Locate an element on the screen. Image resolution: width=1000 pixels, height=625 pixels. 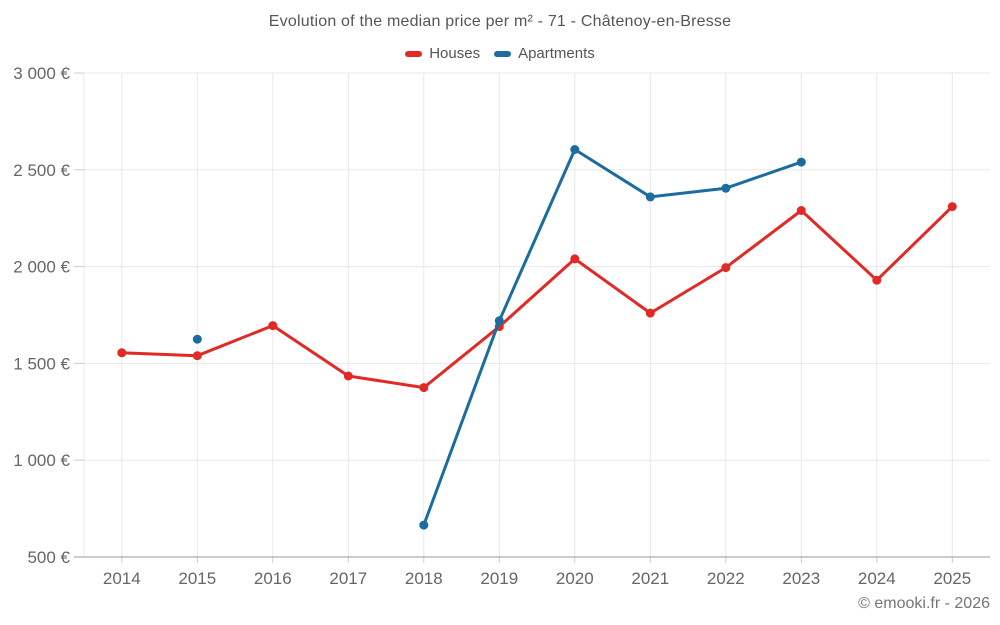
y-axis-label: 1 500 € is located at coordinates (41, 363).